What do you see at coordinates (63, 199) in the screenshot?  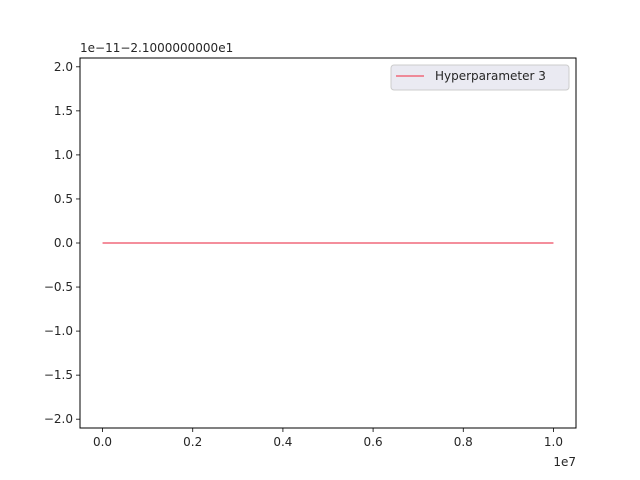 I see `y-tick-label: 0.5` at bounding box center [63, 199].